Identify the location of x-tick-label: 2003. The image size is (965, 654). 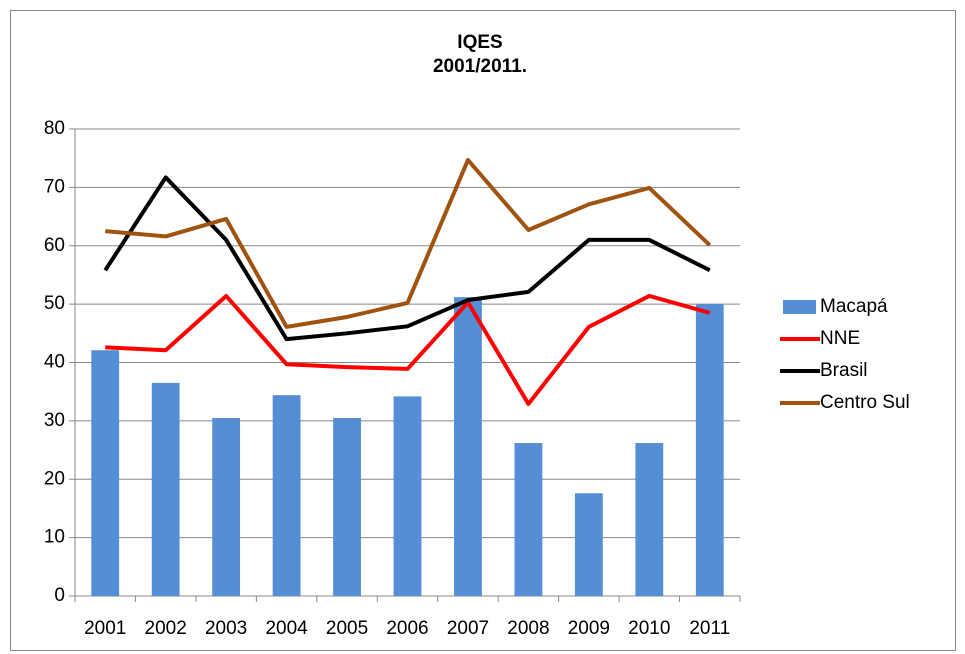
(226, 628).